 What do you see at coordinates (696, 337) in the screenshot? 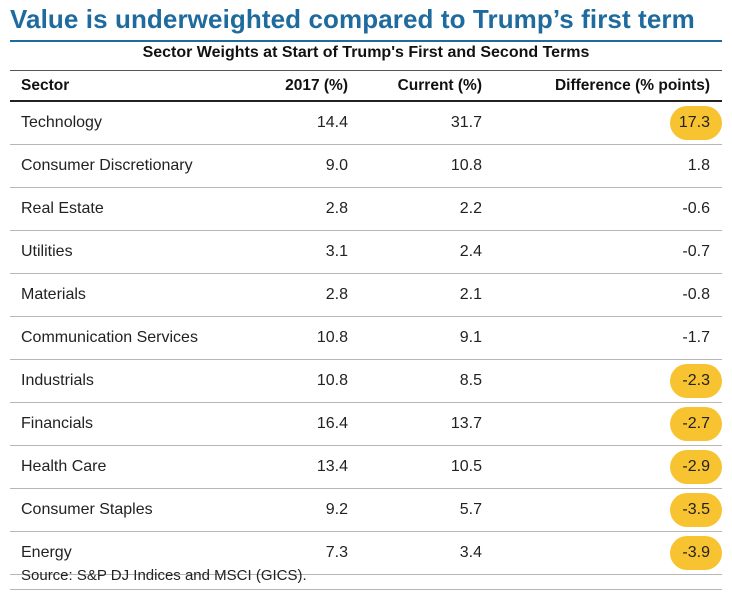
I see `value-difference: -1.7` at bounding box center [696, 337].